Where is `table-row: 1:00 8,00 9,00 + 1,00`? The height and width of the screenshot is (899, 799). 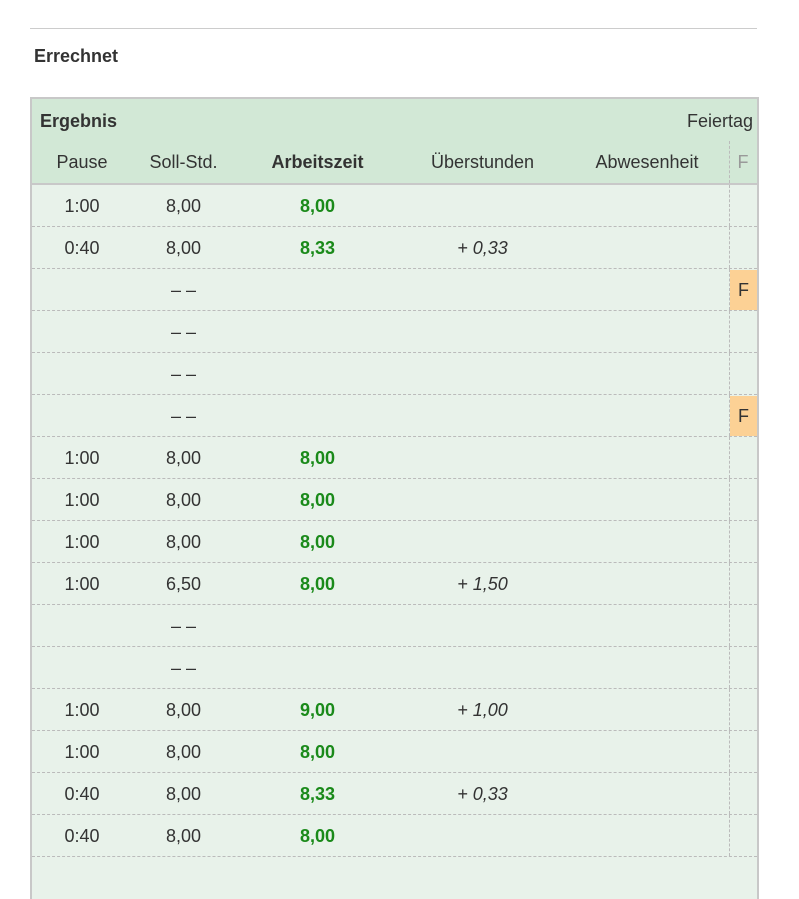 table-row: 1:00 8,00 9,00 + 1,00 is located at coordinates (394, 710).